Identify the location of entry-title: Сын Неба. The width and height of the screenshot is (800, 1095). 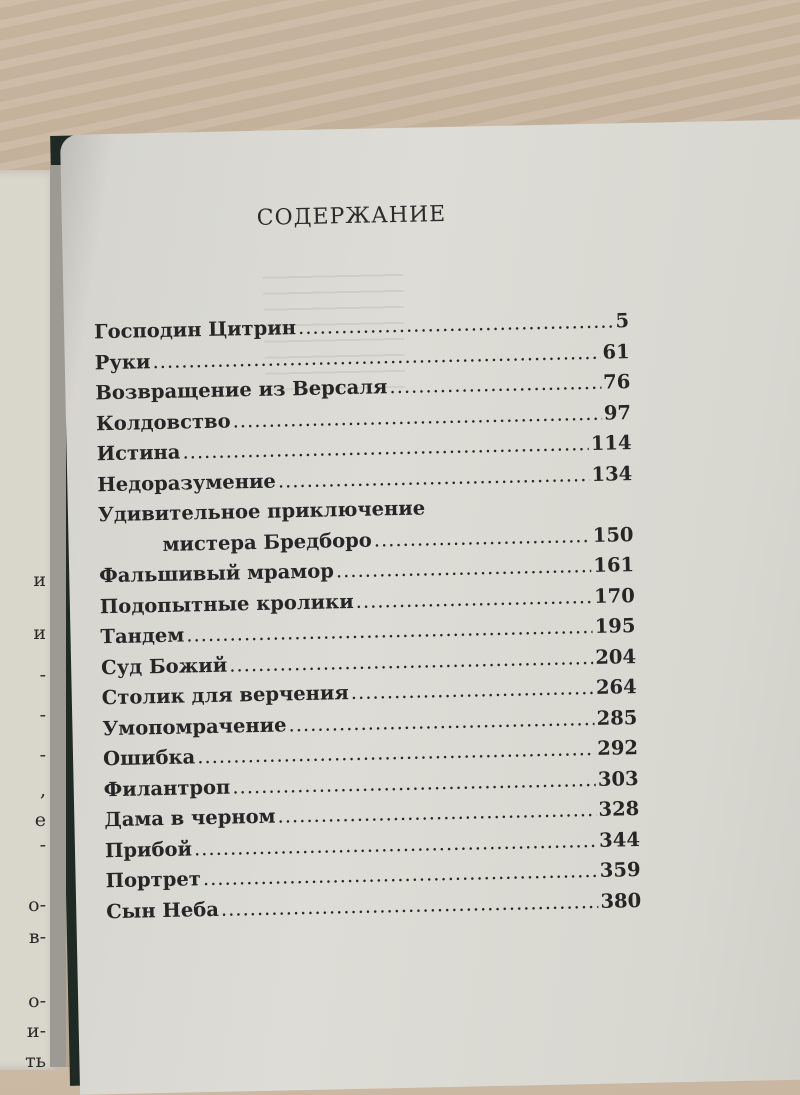
(163, 910).